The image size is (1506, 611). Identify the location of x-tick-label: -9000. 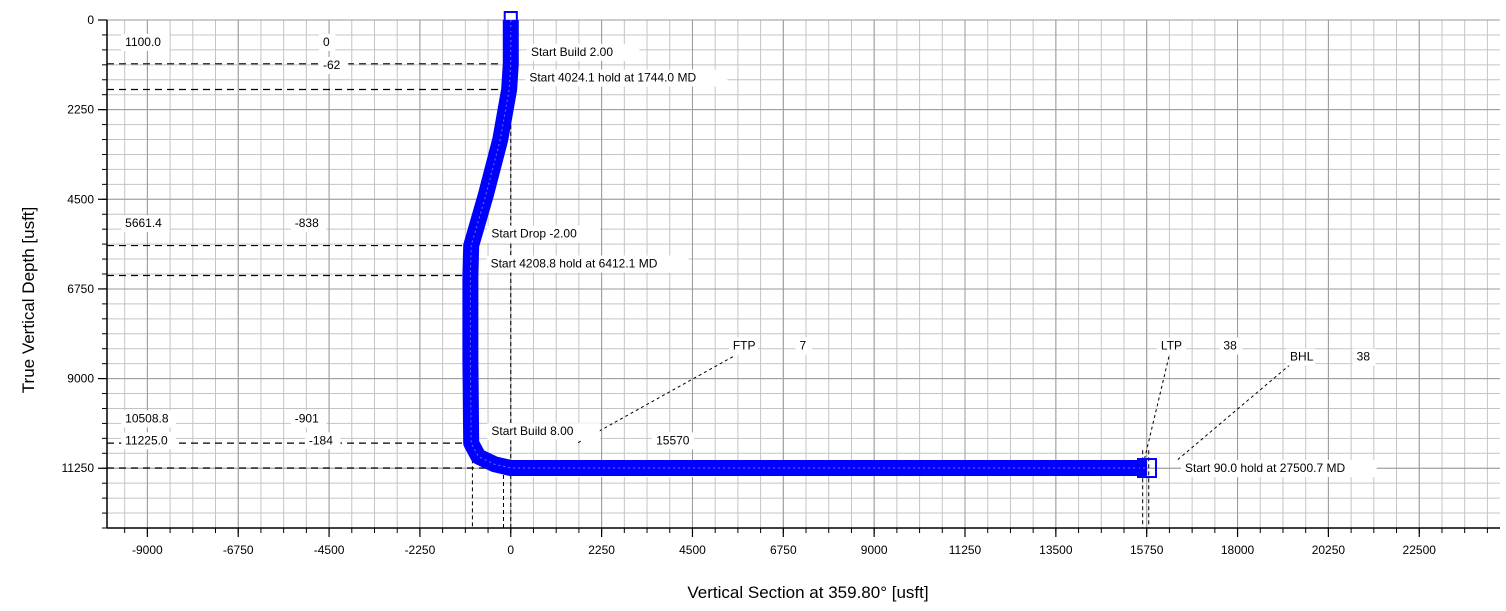
(147, 550).